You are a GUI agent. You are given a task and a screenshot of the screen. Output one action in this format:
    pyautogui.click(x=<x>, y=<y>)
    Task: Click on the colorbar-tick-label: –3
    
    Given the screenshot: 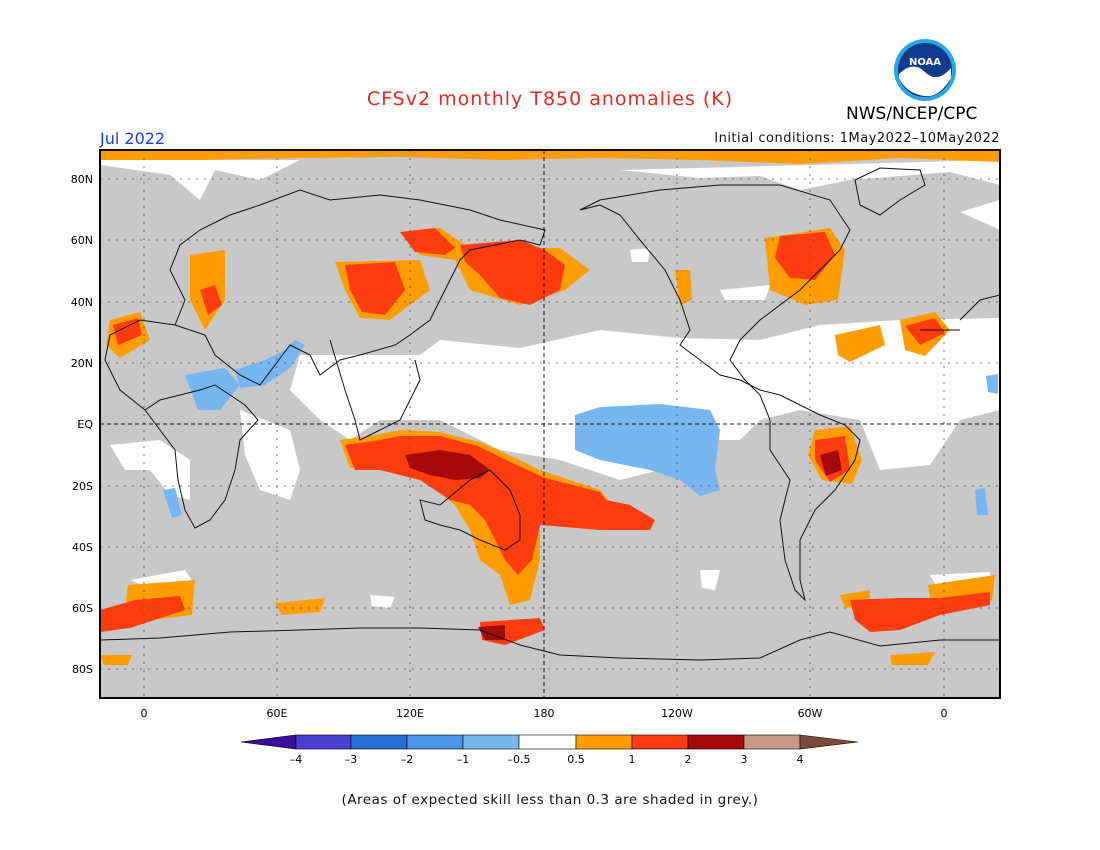 What is the action you would take?
    pyautogui.click(x=351, y=759)
    